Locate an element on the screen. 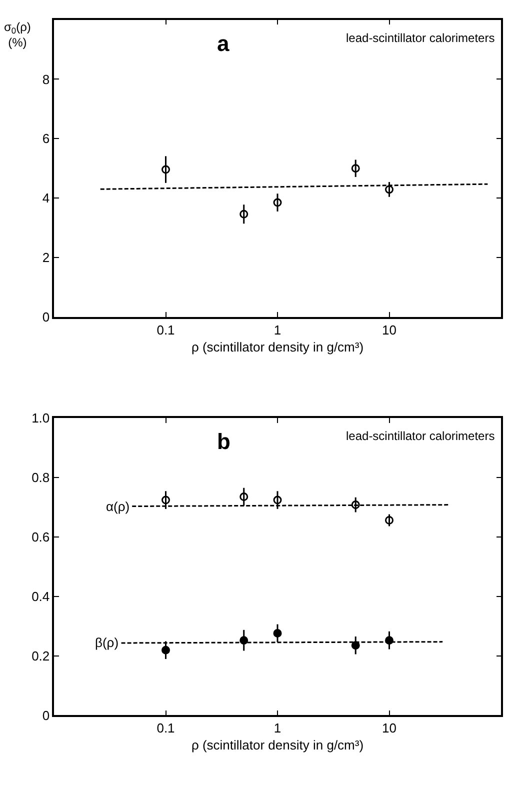 Image resolution: width=505 pixels, height=786 pixels. series-label: β(ρ) is located at coordinates (107, 642).